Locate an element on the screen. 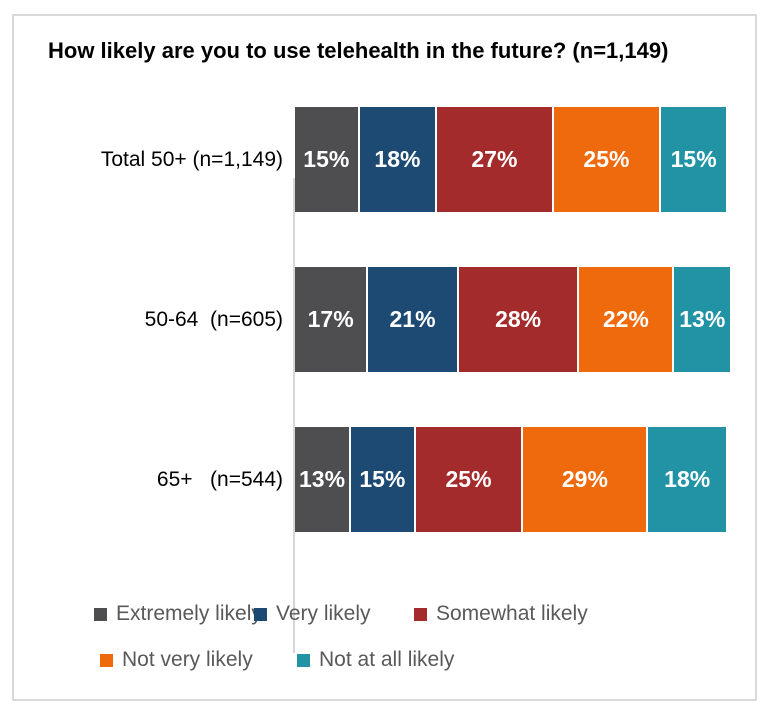 Image resolution: width=772 pixels, height=720 pixels. bar-segment-not-at-all-likely: 13% is located at coordinates (702, 319).